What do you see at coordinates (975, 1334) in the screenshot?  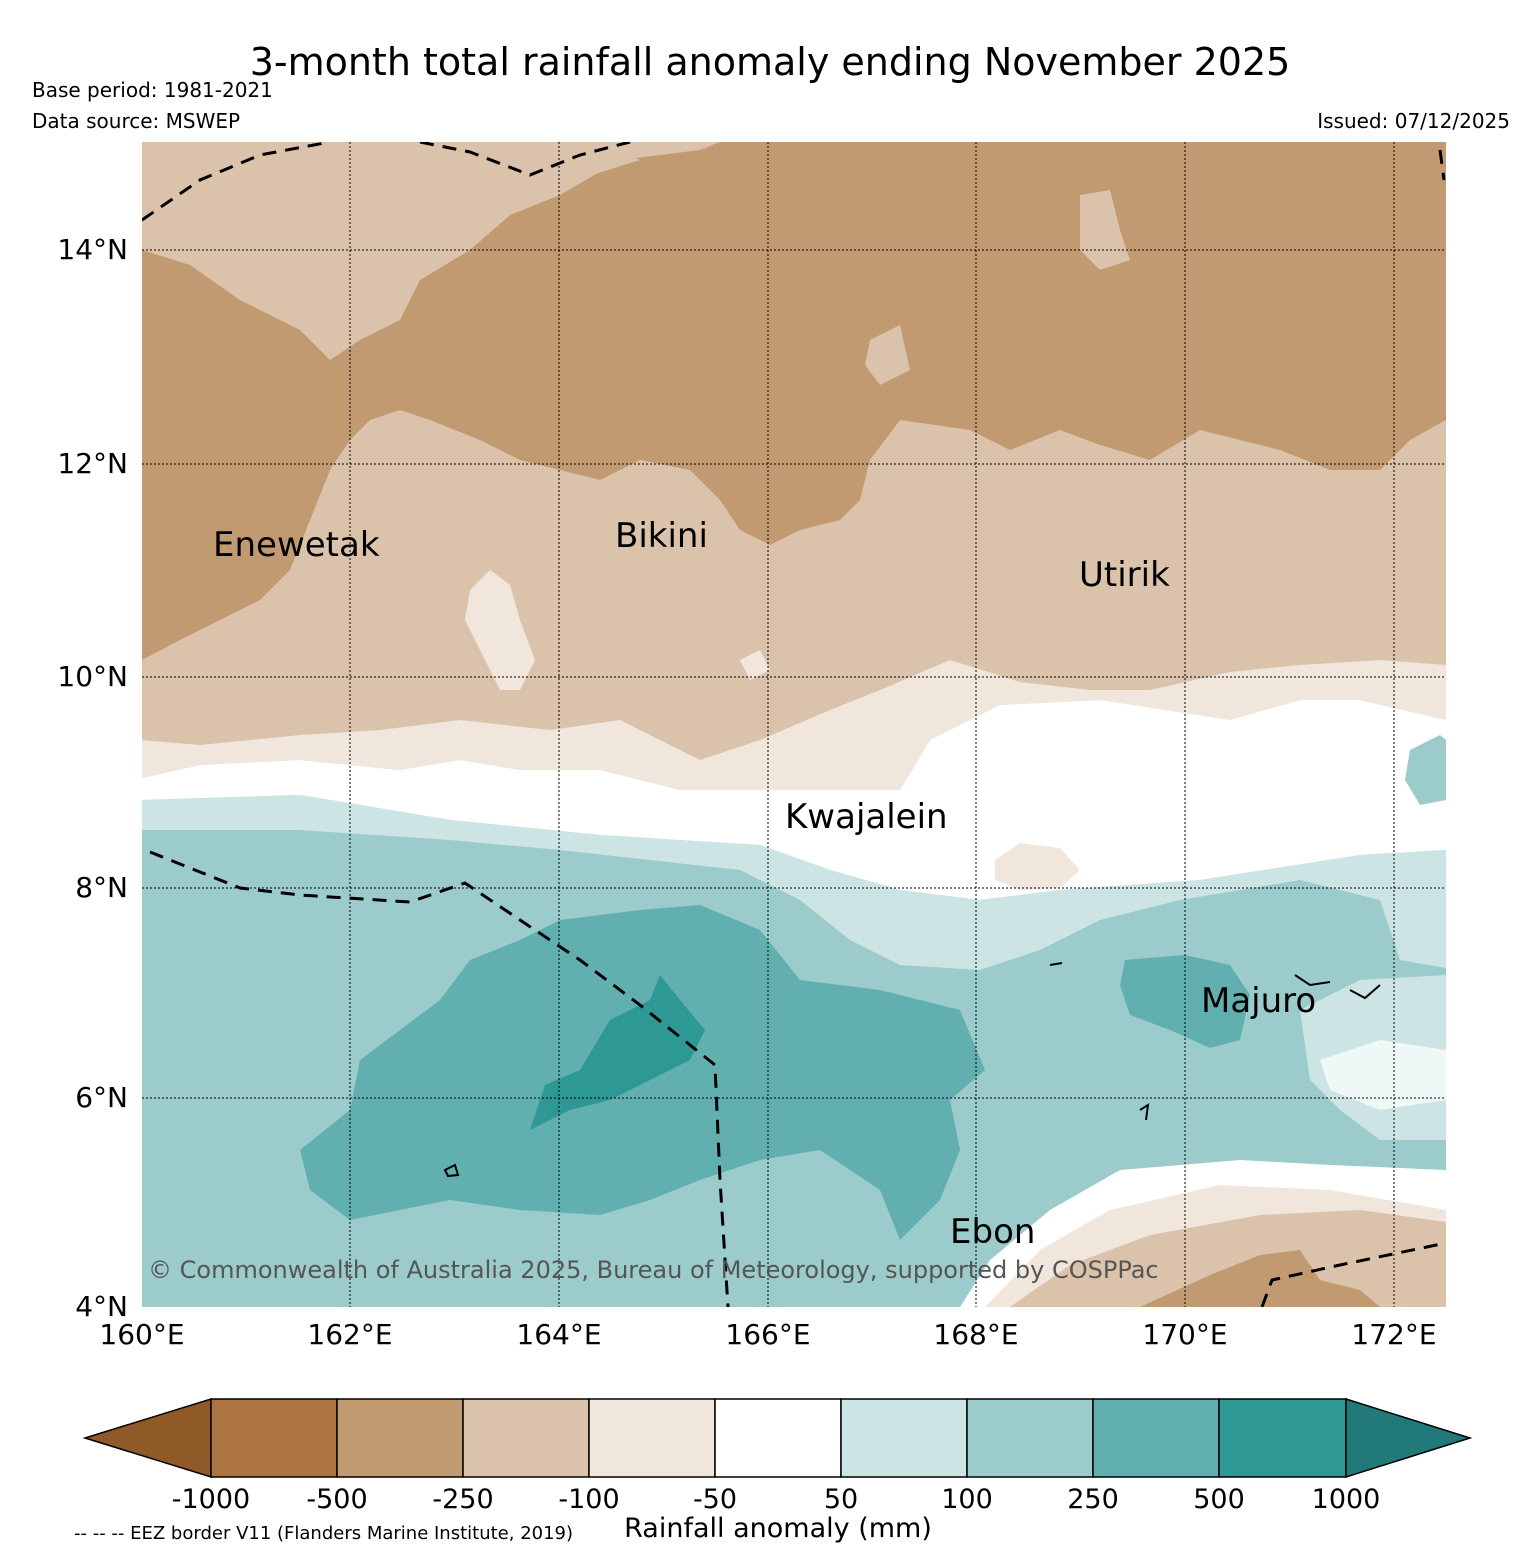 I see `lon-label-168e: 168°E` at bounding box center [975, 1334].